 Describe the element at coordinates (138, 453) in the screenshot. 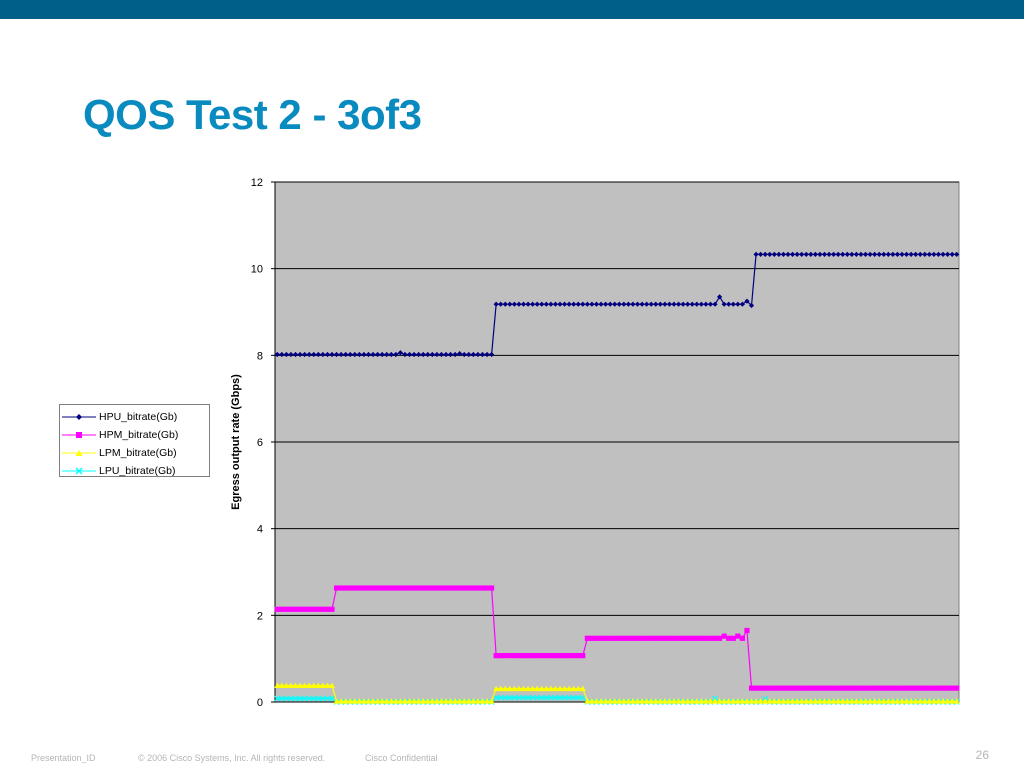

I see `legend-label-lpm: LPM_bitrate(Gb)` at that location.